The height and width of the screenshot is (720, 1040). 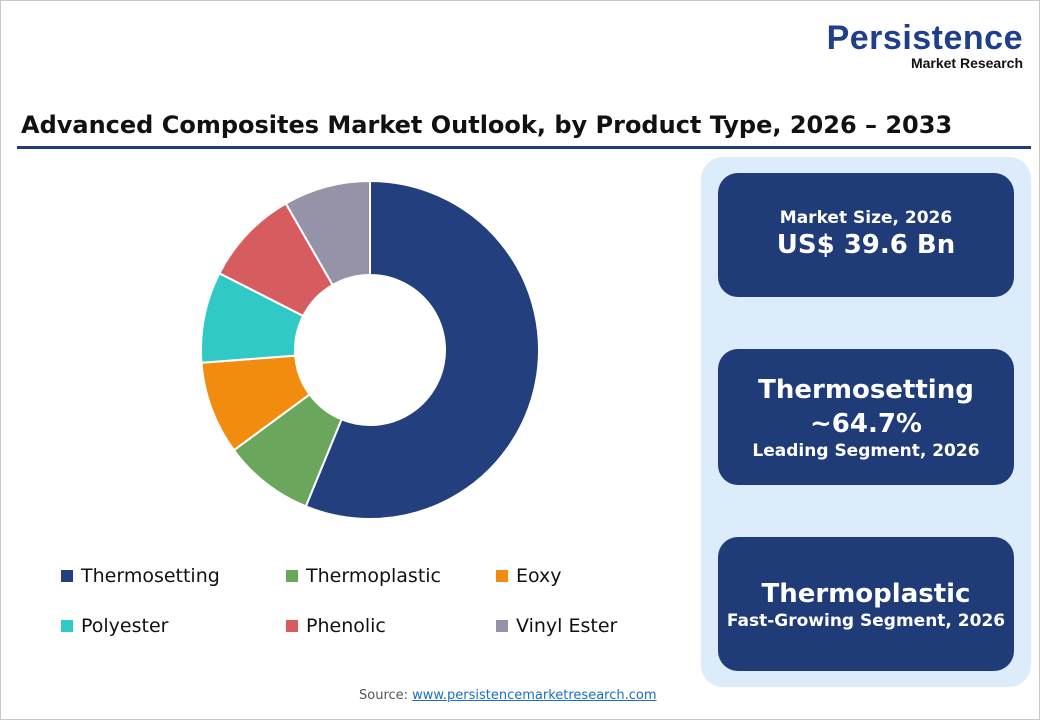 I want to click on legend-item: Eoxy, so click(x=586, y=576).